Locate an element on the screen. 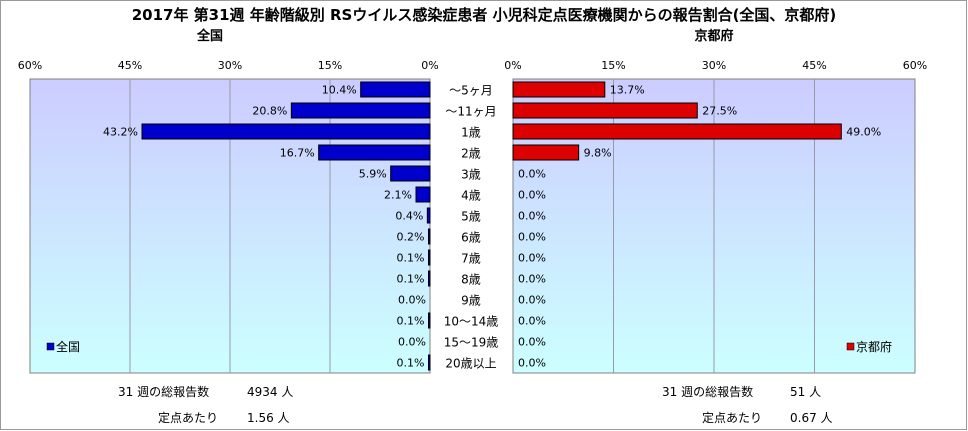  category-label: 6歳 is located at coordinates (471, 238).